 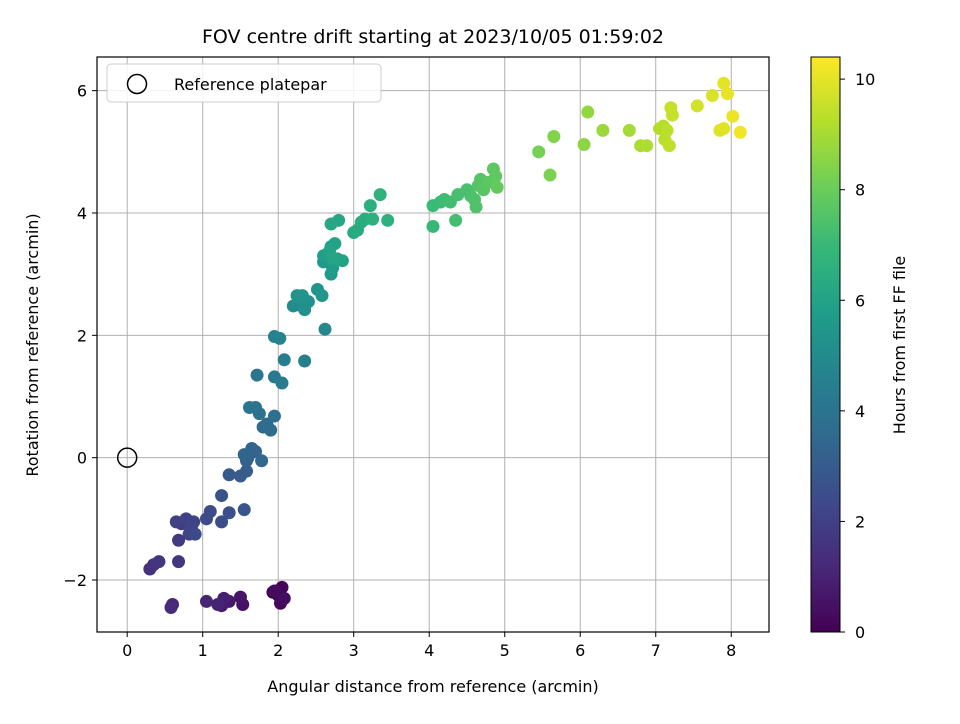 What do you see at coordinates (203, 650) in the screenshot?
I see `x-tick-label: 1` at bounding box center [203, 650].